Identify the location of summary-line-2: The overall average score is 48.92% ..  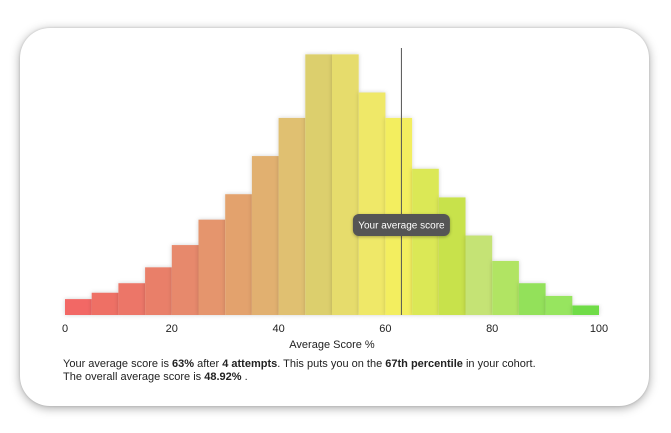
(299, 377).